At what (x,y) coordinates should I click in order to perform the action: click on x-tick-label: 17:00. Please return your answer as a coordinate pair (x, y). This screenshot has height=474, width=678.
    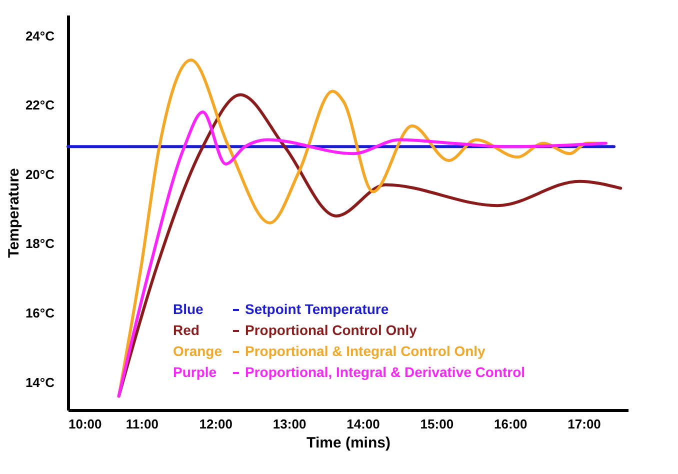
    Looking at the image, I should click on (584, 424).